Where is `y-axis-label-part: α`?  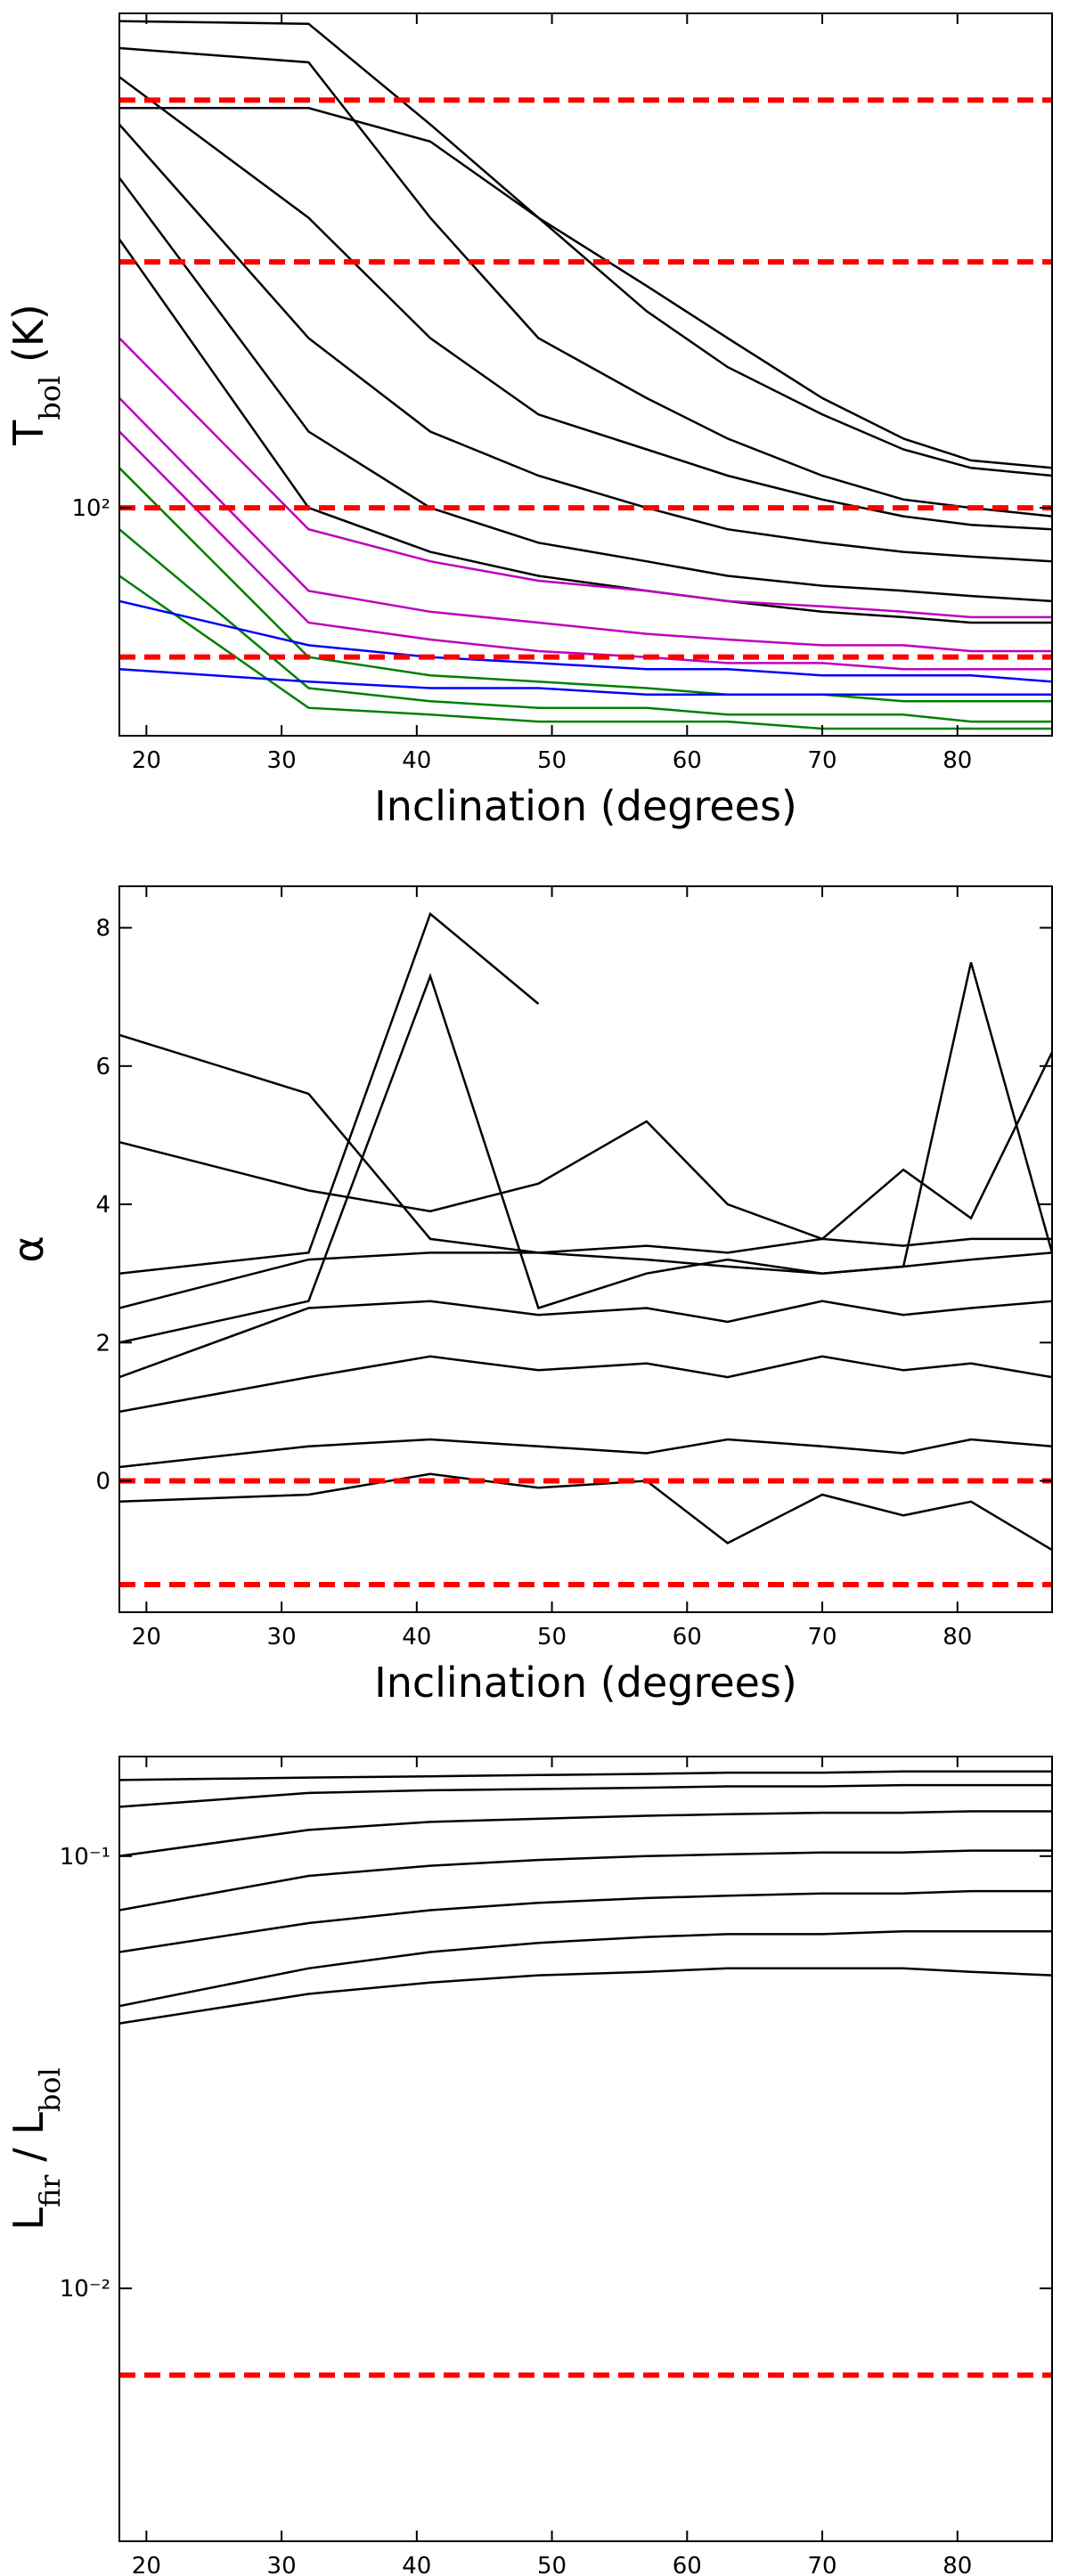
y-axis-label-part: α is located at coordinates (28, 1248).